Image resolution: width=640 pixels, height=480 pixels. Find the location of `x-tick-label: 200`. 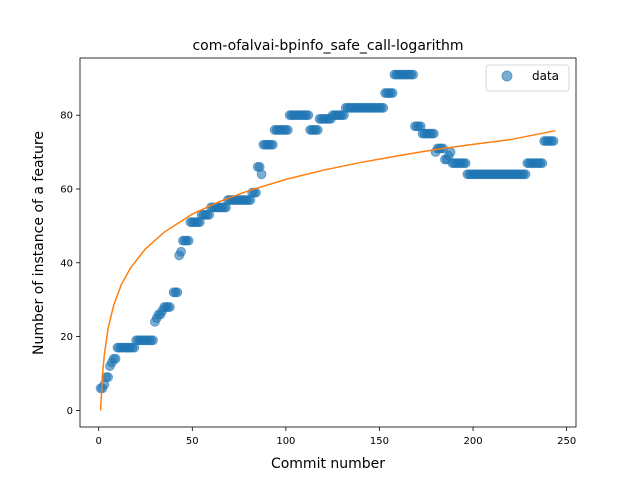

x-tick-label: 200 is located at coordinates (473, 441).